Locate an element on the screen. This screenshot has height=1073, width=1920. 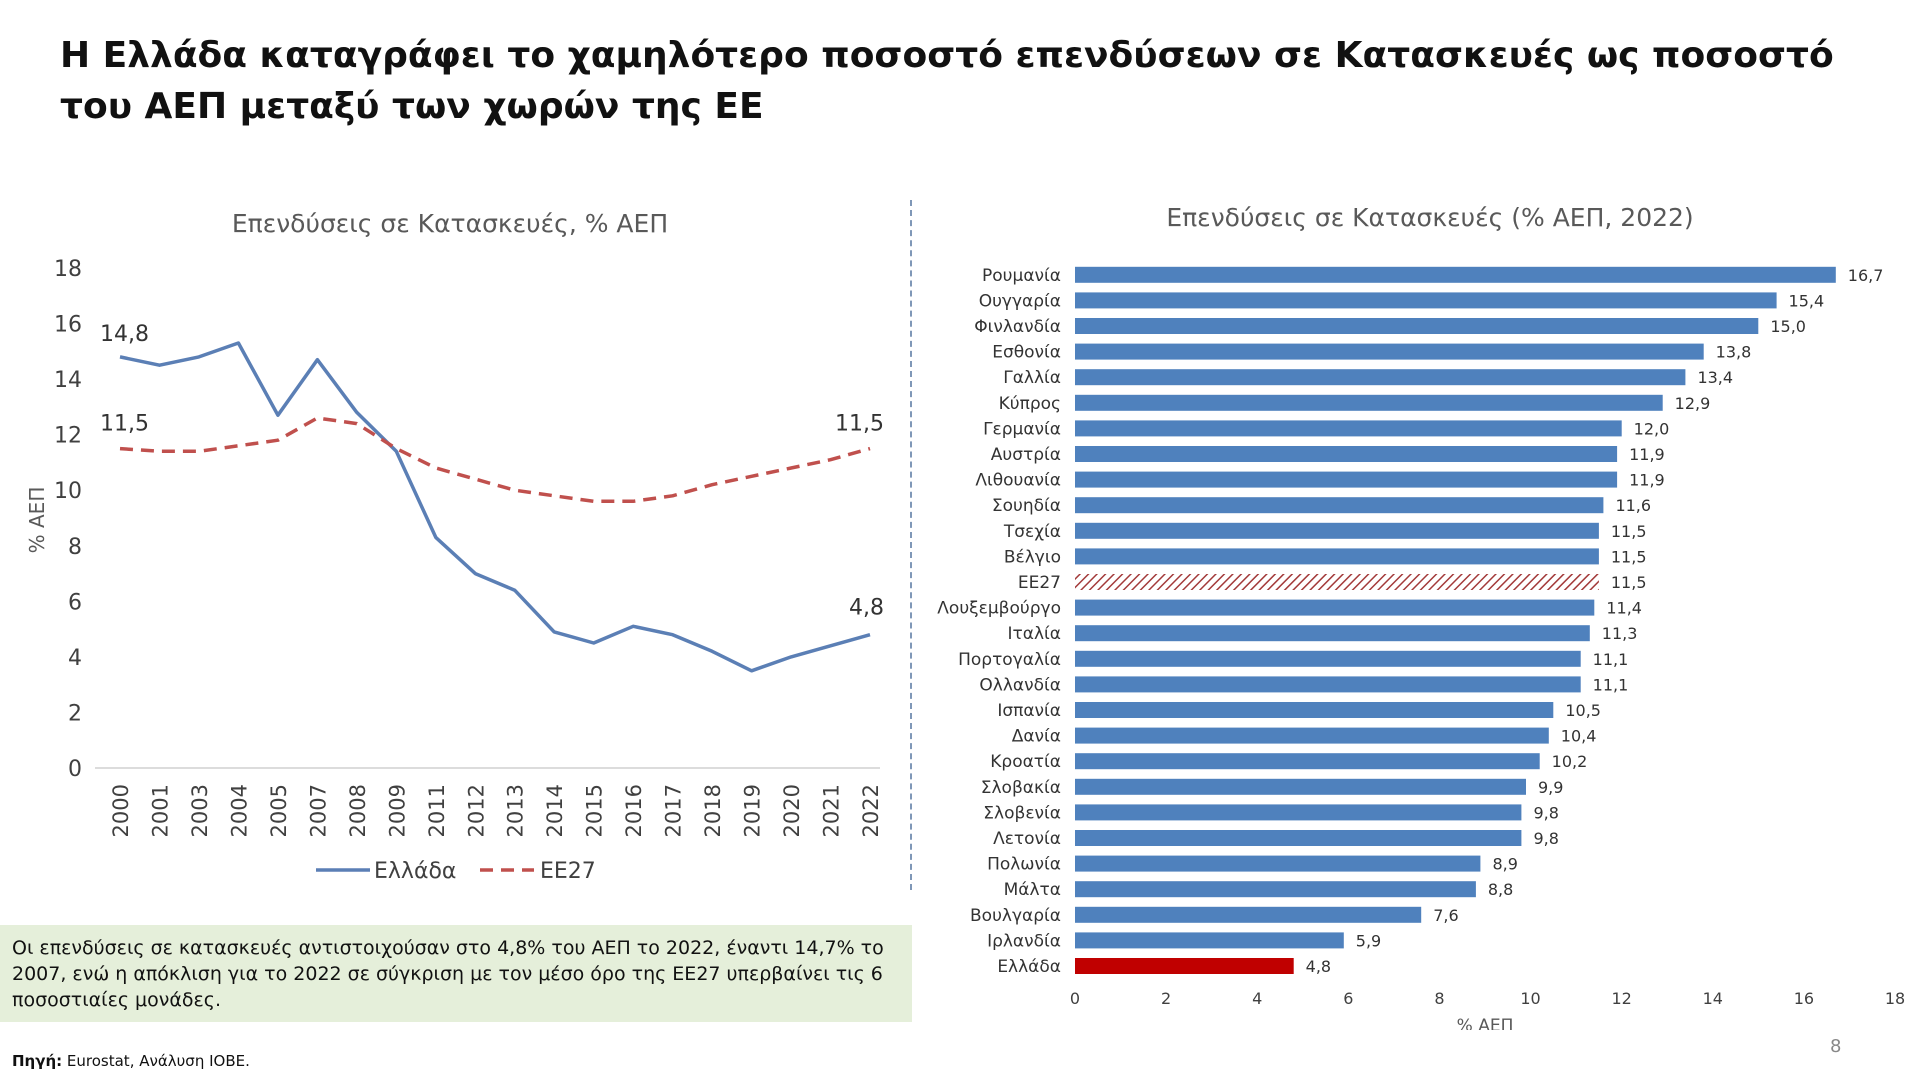
y-tick-label: 6 is located at coordinates (75, 602).